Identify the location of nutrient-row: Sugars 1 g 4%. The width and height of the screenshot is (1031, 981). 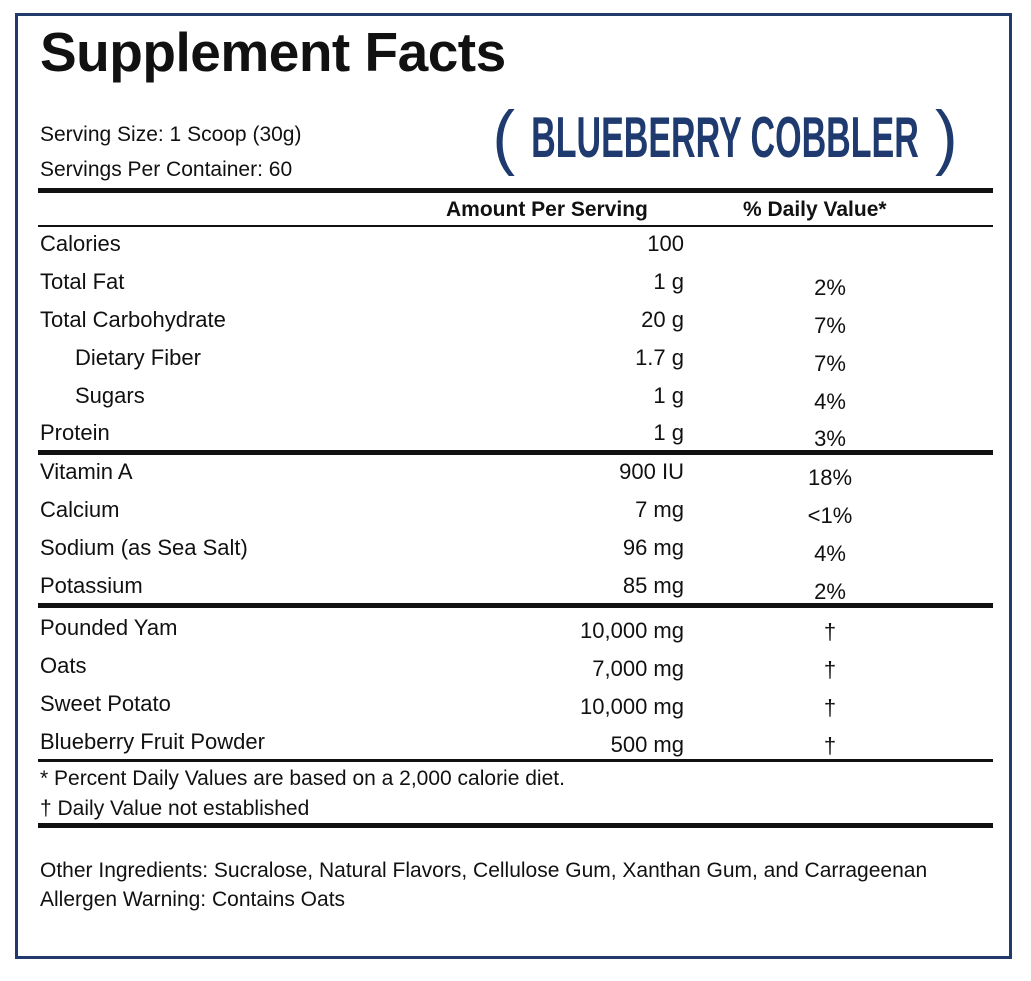
(515, 398).